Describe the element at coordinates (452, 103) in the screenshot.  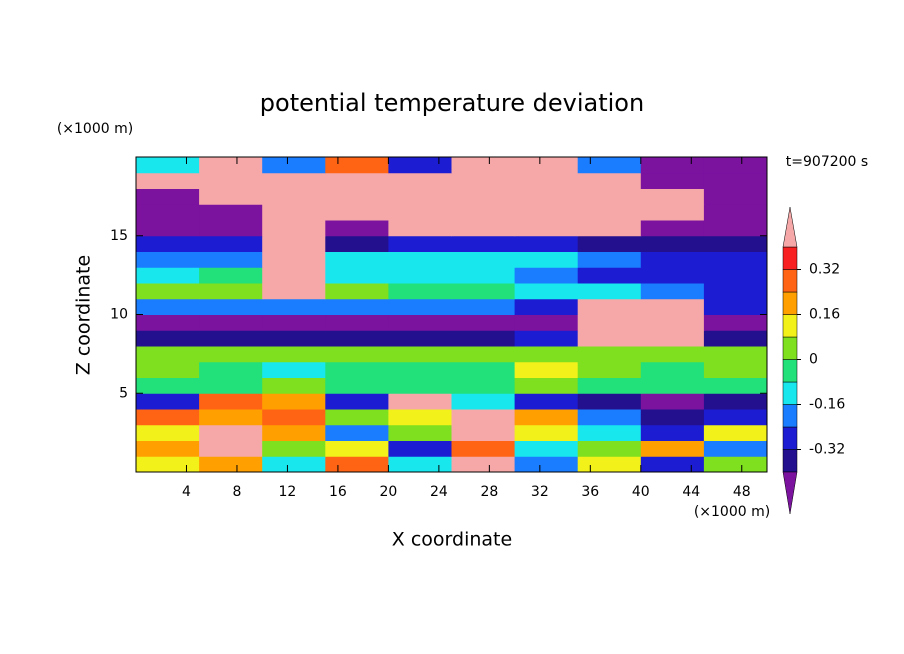
I see `chart-title: potential temperature deviation` at that location.